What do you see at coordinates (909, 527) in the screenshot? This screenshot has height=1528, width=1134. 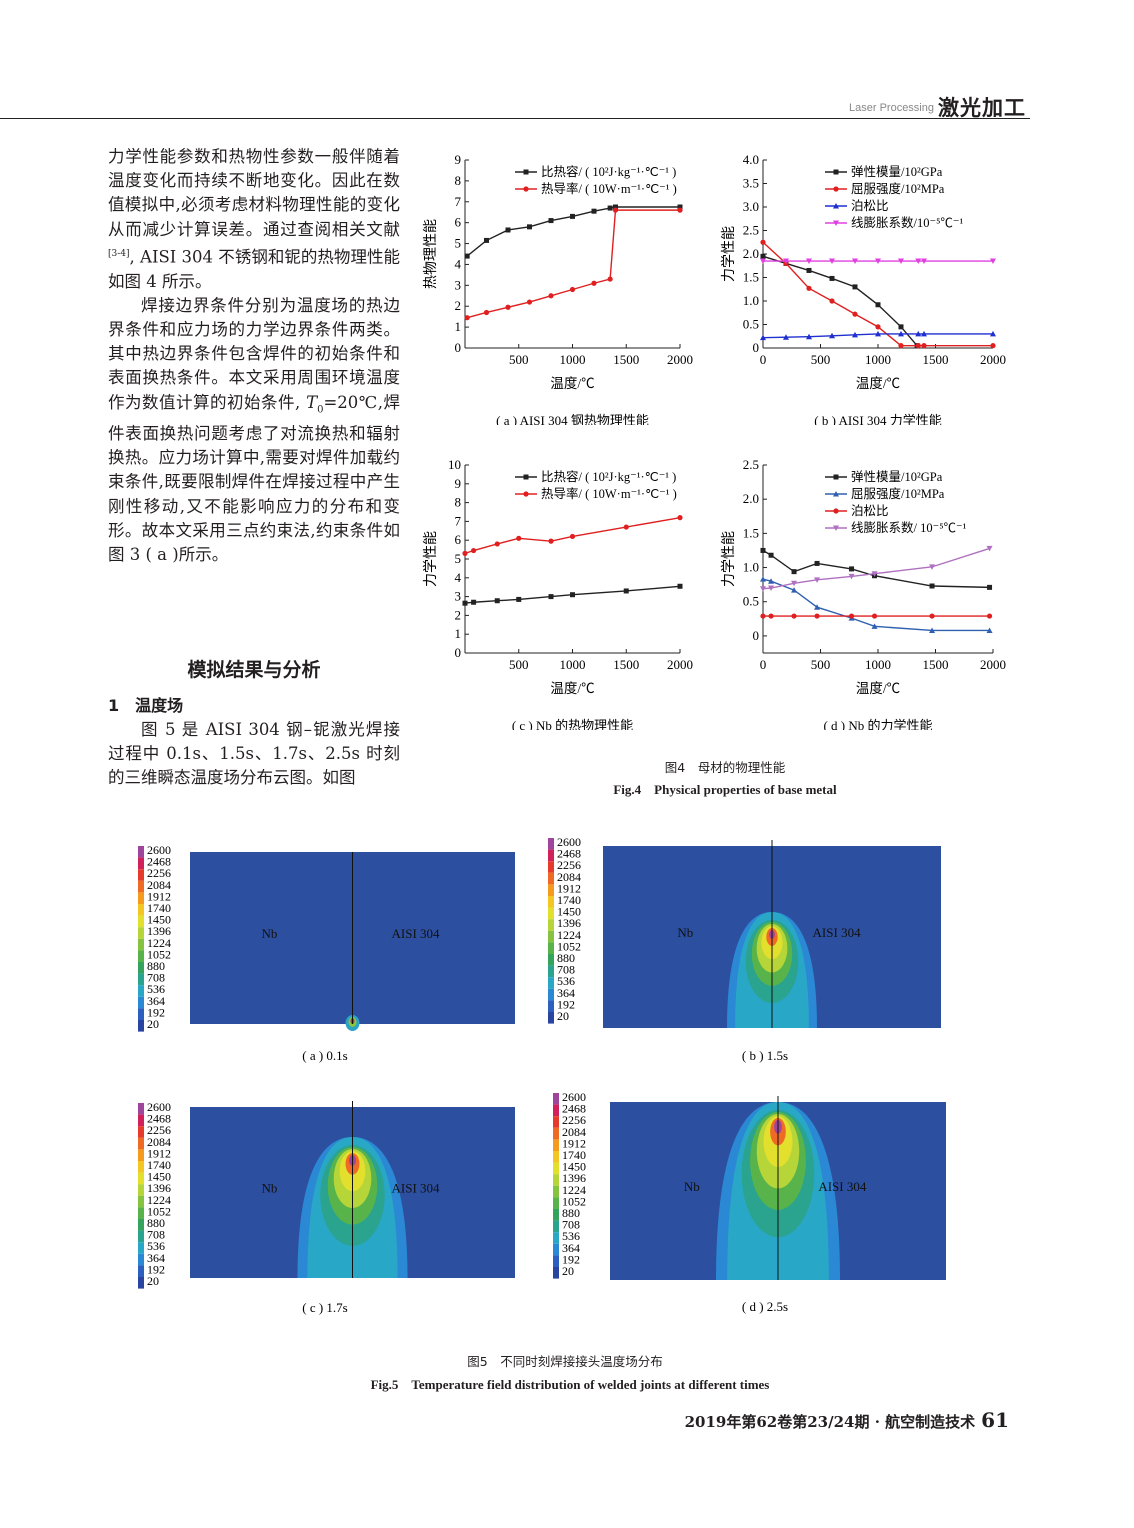 I see `legend-label: 线膨胀系数/ 10⁻⁵℃⁻¹` at bounding box center [909, 527].